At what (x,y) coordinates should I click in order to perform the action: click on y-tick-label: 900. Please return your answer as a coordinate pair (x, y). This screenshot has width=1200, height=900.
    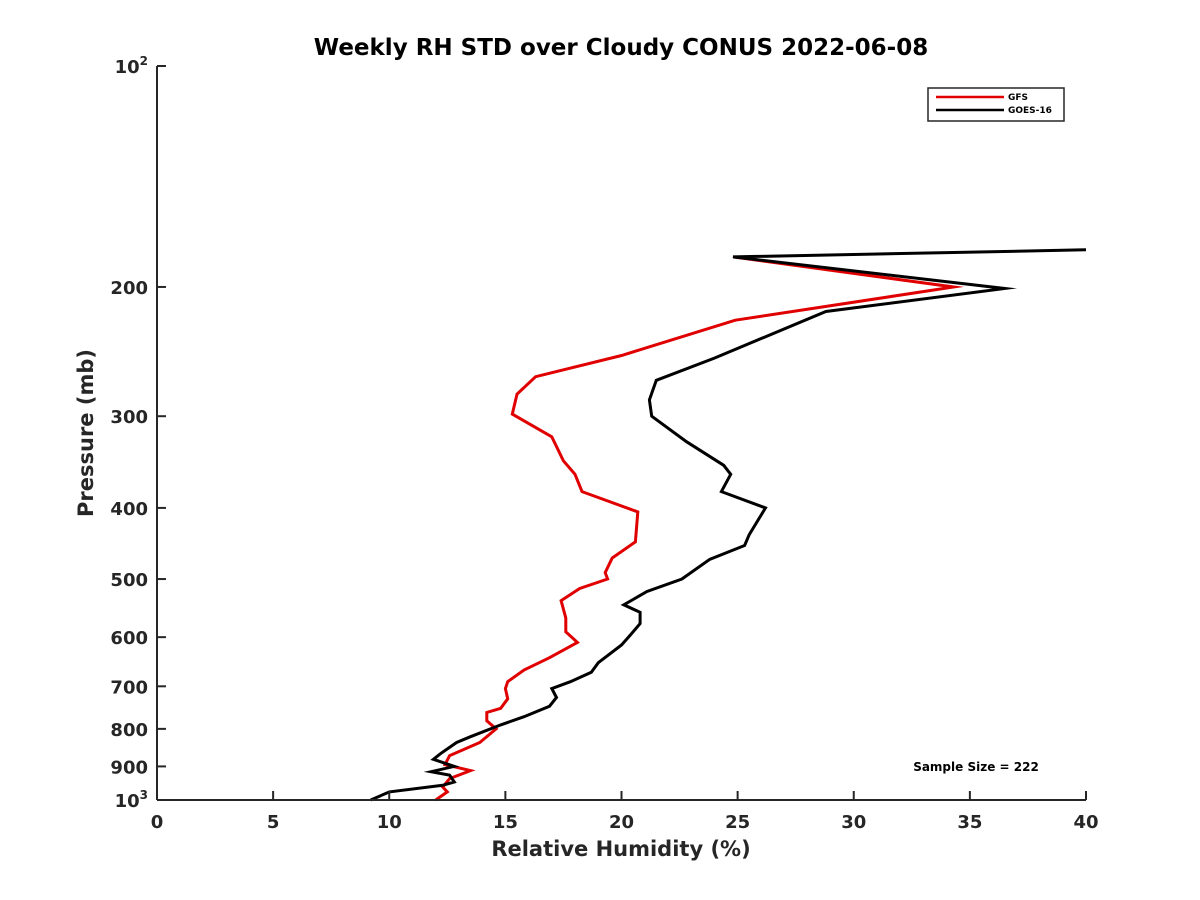
    Looking at the image, I should click on (129, 767).